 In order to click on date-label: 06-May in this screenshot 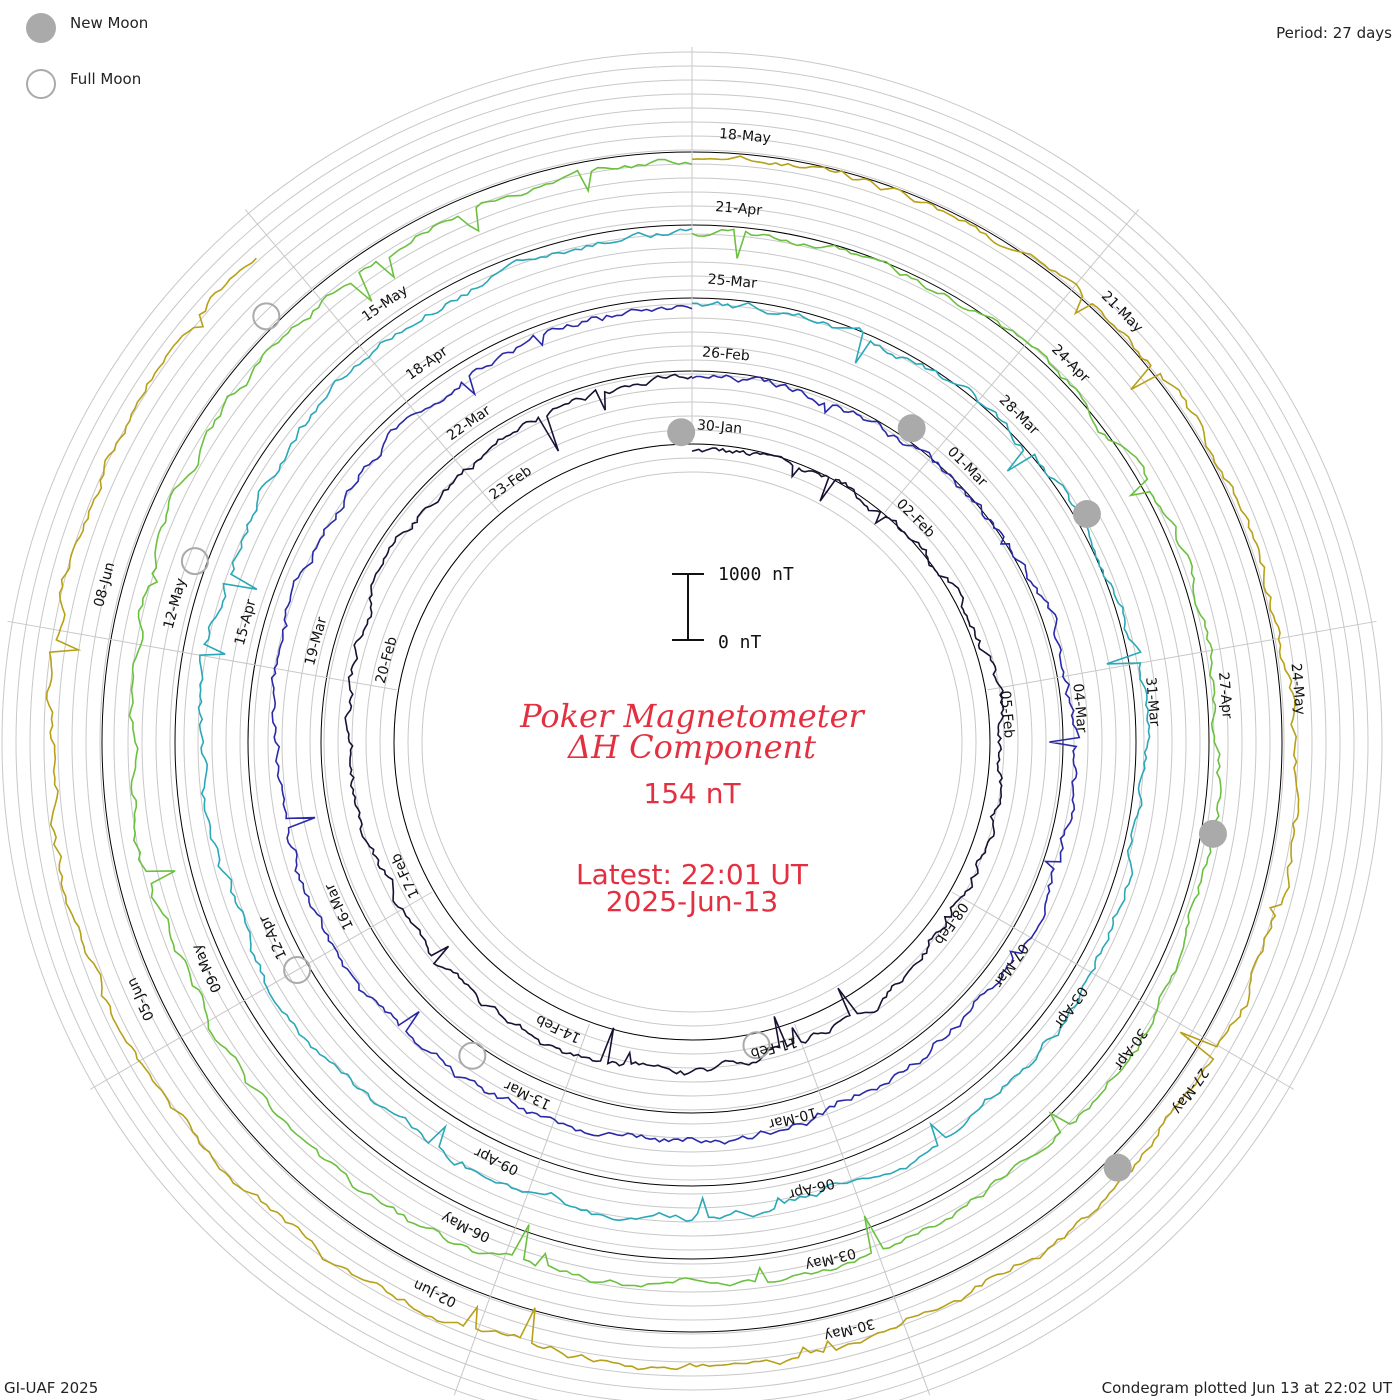, I will do `click(466, 1227)`.